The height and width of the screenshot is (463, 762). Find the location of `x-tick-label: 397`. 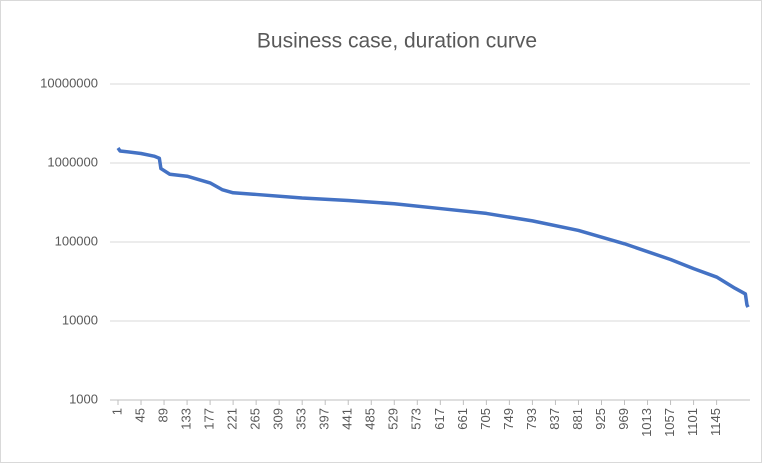

x-tick-label: 397 is located at coordinates (324, 419).